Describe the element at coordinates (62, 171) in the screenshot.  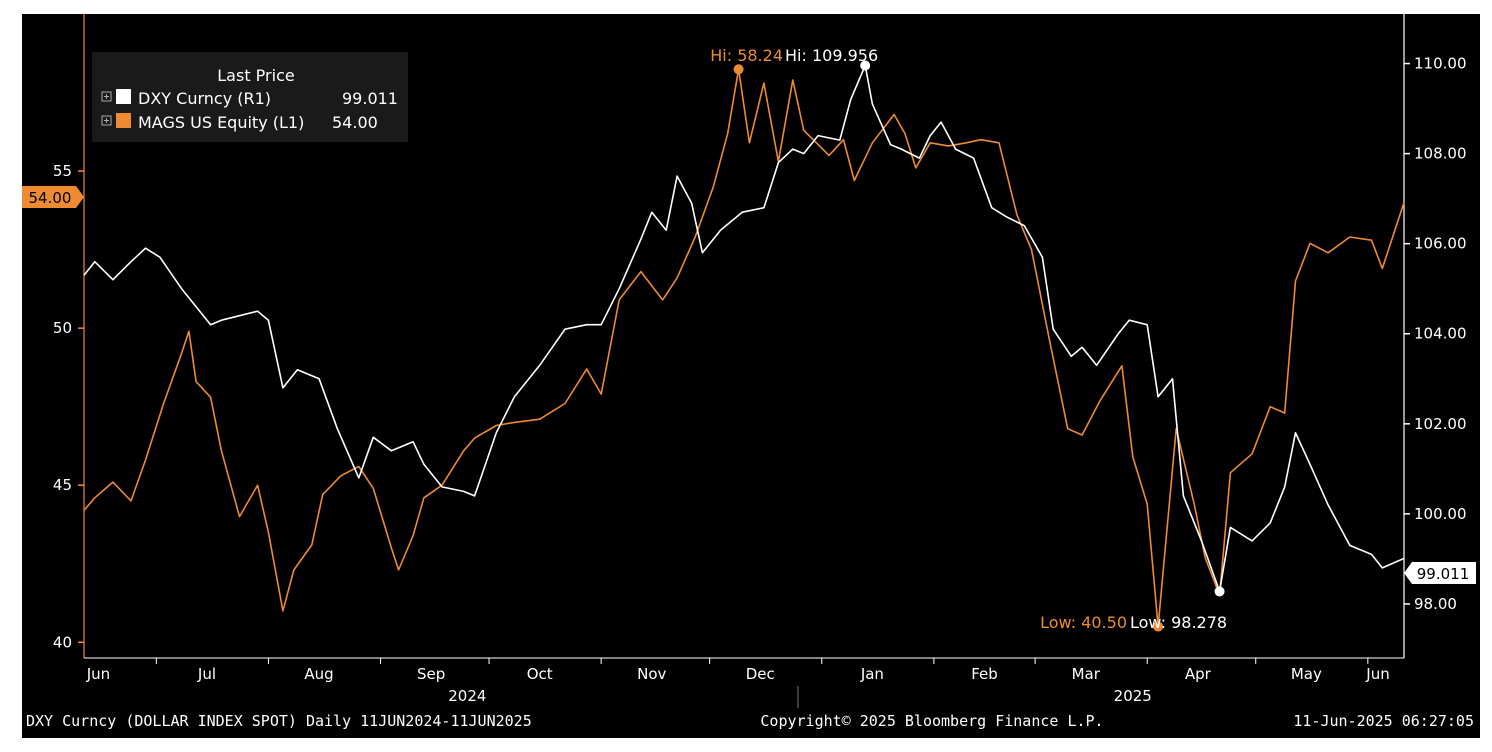
I see `left-tick-label: 55` at that location.